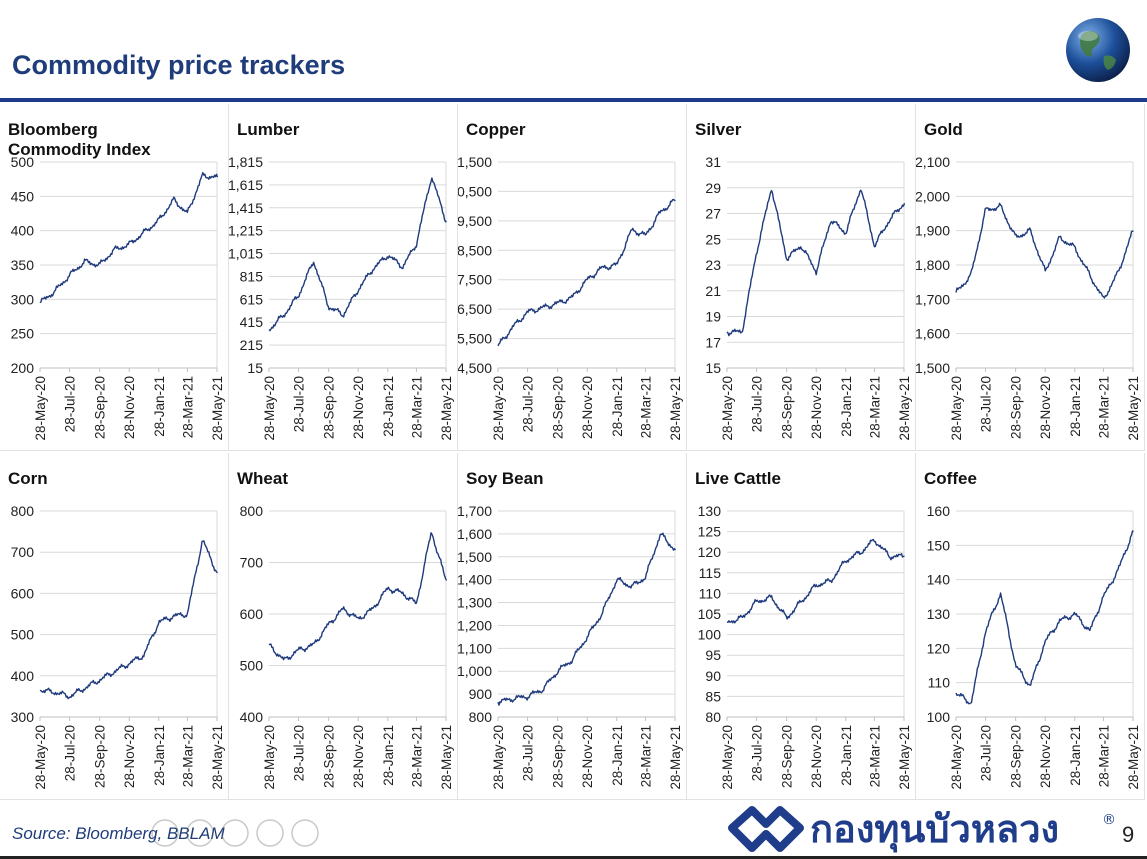 This screenshot has width=1147, height=859. What do you see at coordinates (718, 129) in the screenshot?
I see `chart-title: Silver` at bounding box center [718, 129].